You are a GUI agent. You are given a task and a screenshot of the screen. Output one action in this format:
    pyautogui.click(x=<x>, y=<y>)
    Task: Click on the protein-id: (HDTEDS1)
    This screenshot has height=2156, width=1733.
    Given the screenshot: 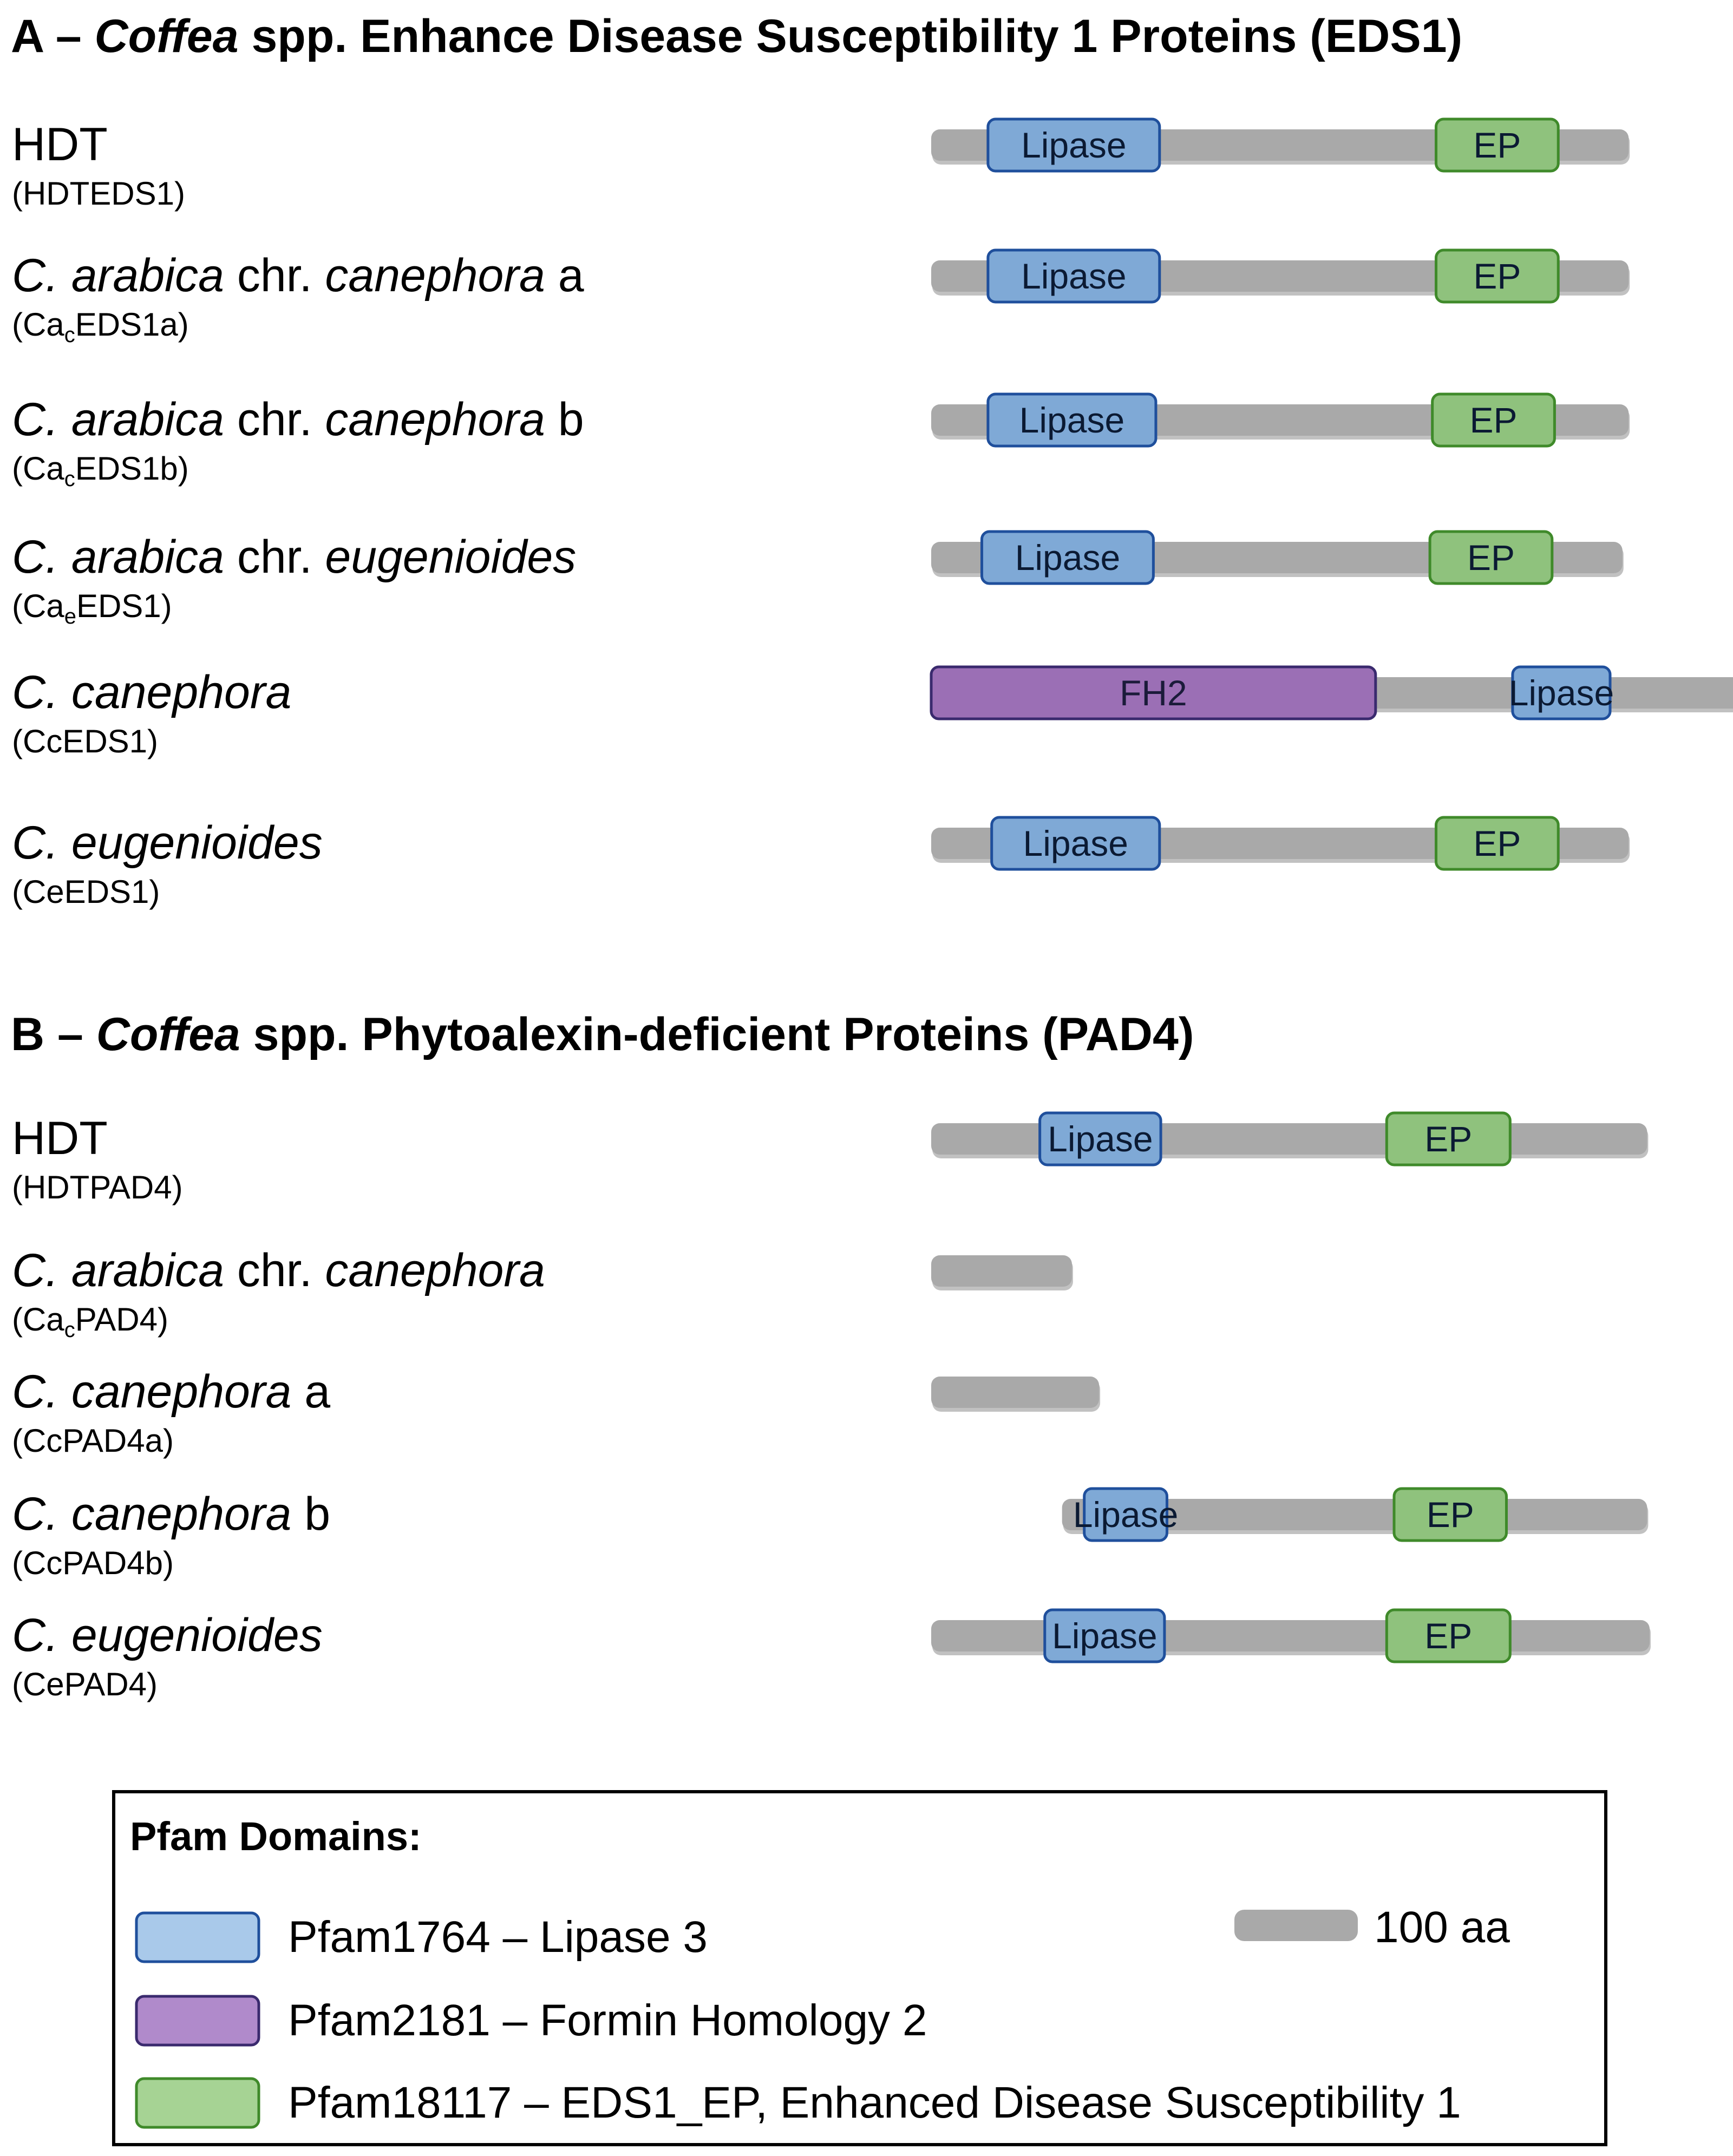 What is the action you would take?
    pyautogui.click(x=99, y=193)
    